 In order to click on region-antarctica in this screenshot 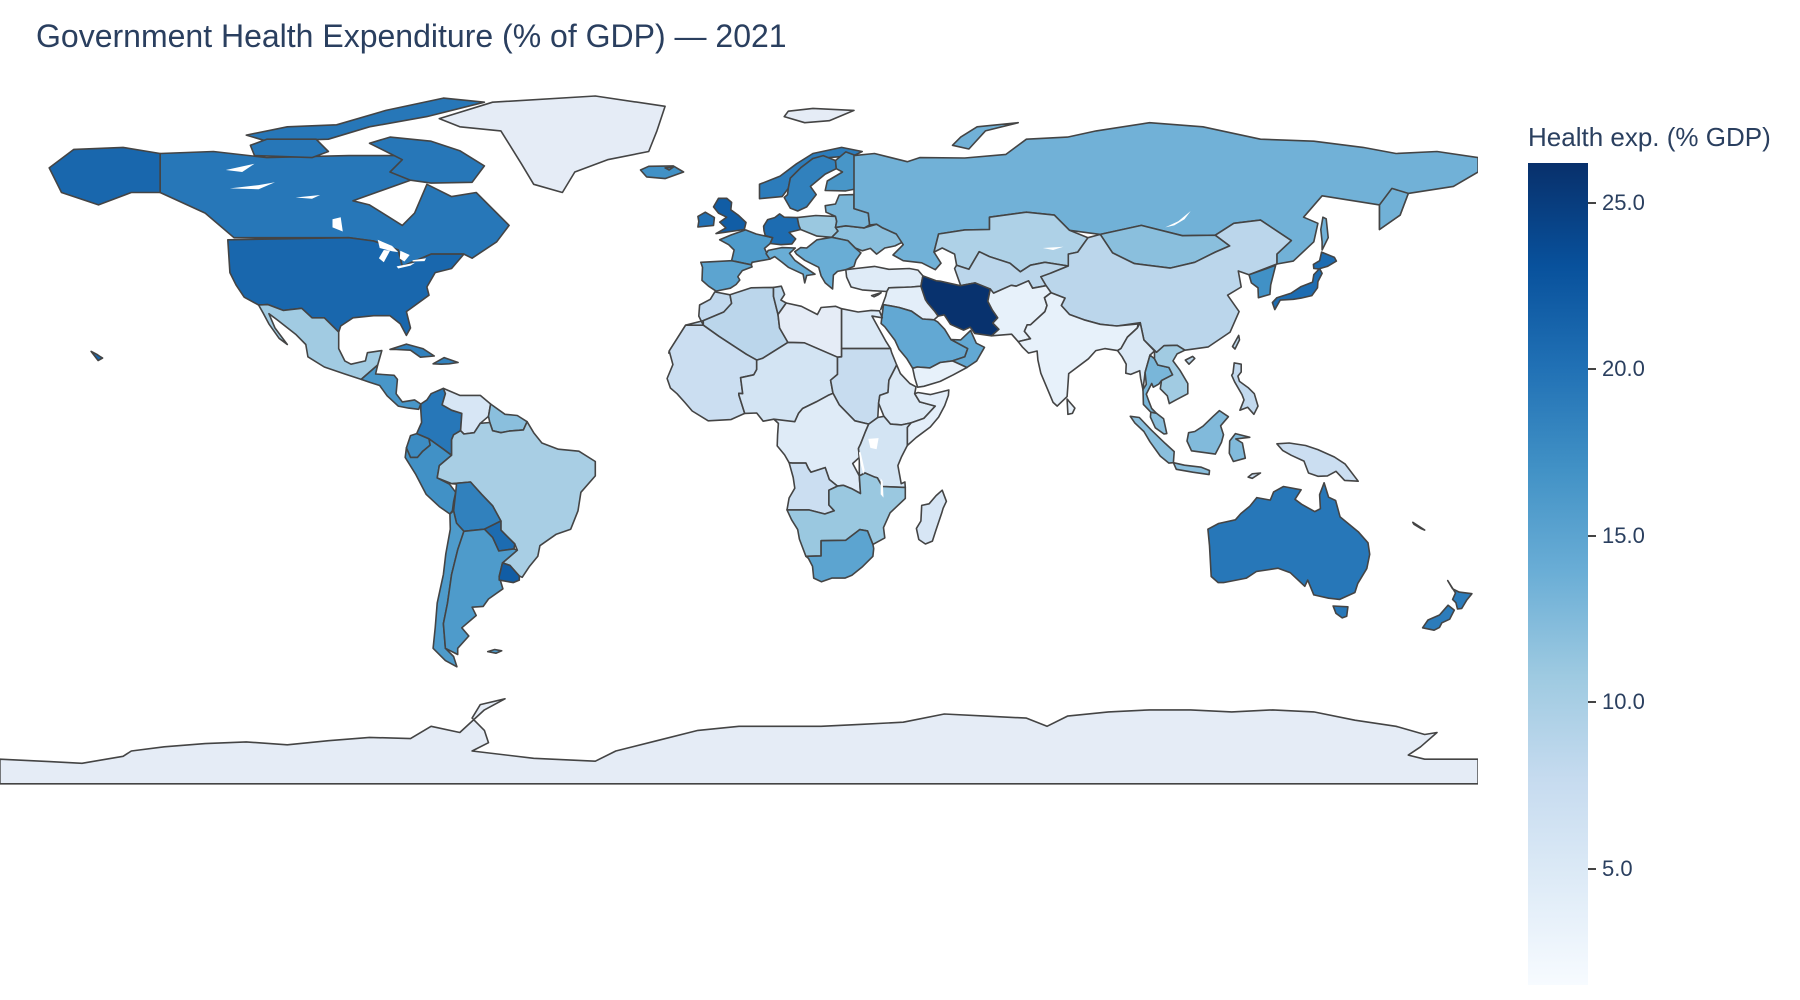, I will do `click(739, 741)`.